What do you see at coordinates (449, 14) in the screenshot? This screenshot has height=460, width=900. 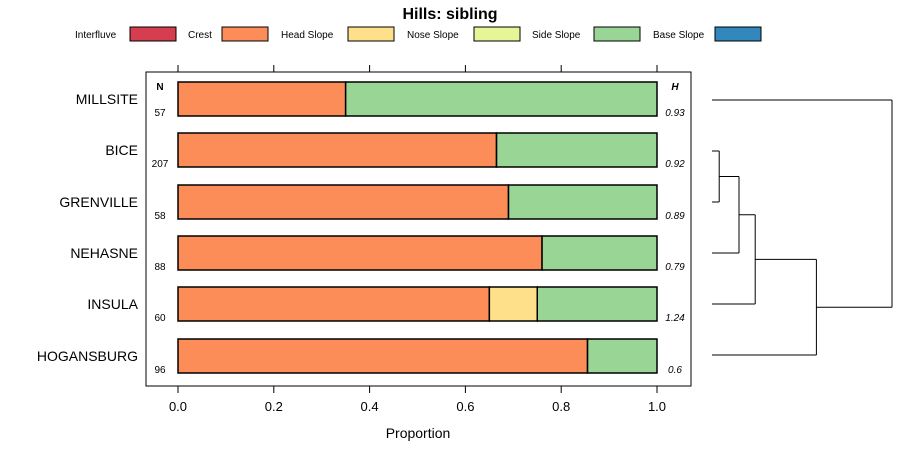 I see `chart-title: Hills: sibling` at bounding box center [449, 14].